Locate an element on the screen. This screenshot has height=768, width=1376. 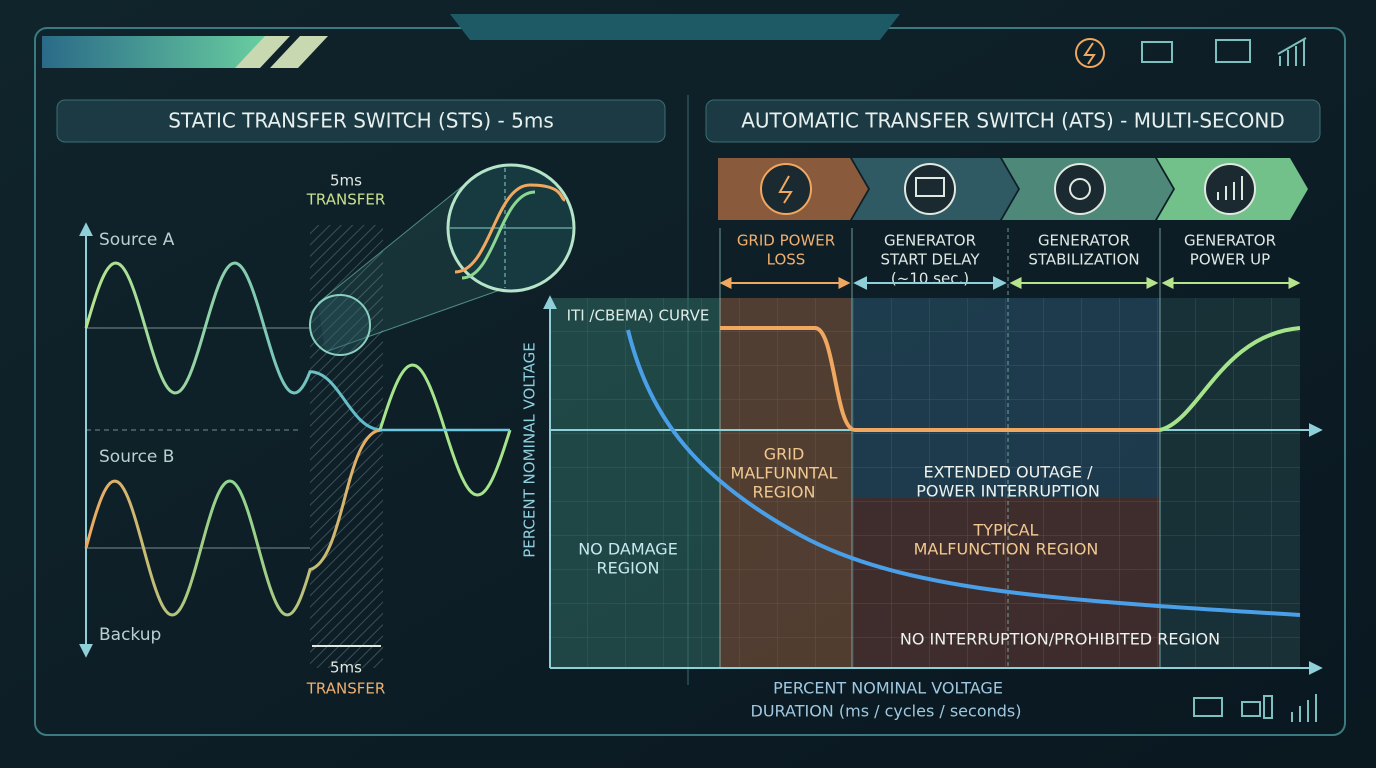
source-b-wave is located at coordinates (233, 522).